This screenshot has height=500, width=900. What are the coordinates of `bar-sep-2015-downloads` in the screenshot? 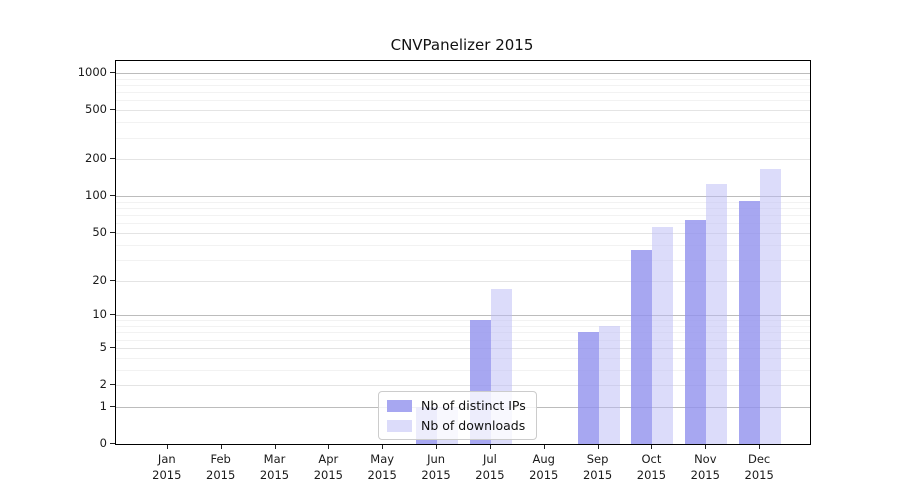 It's located at (609, 385).